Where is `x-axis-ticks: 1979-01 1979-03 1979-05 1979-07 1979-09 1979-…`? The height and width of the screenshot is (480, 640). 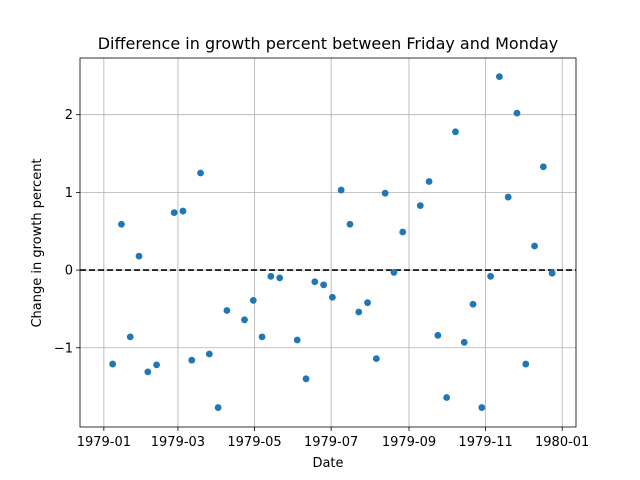 x-axis-ticks: 1979-01 1979-03 1979-05 1979-07 1979-09 1979-… is located at coordinates (333, 438).